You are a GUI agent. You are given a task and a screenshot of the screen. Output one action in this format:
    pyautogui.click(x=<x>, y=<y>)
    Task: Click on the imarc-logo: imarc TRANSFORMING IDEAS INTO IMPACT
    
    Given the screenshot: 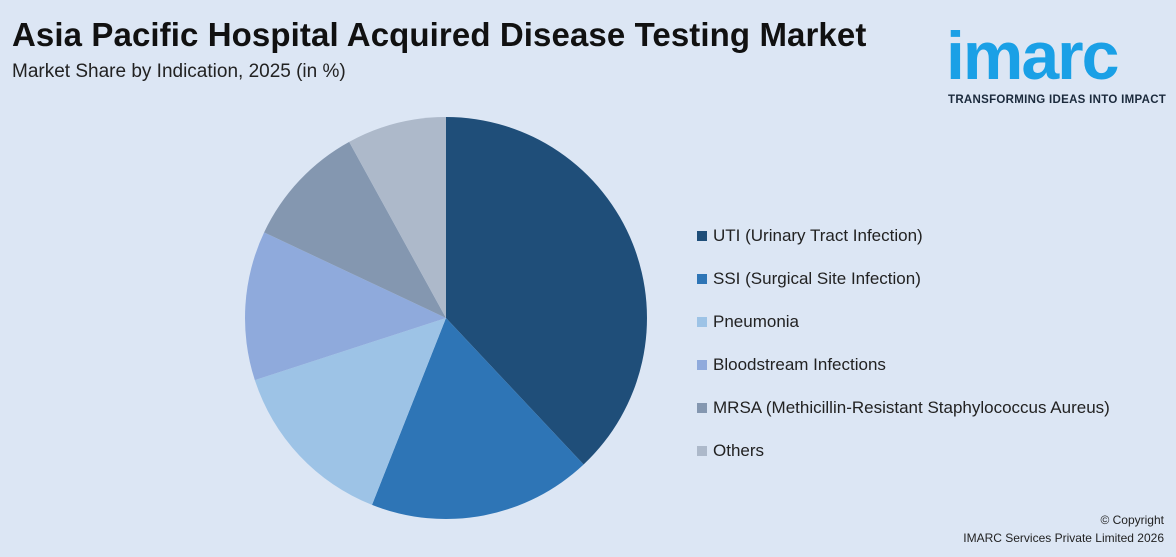 What is the action you would take?
    pyautogui.click(x=1058, y=60)
    